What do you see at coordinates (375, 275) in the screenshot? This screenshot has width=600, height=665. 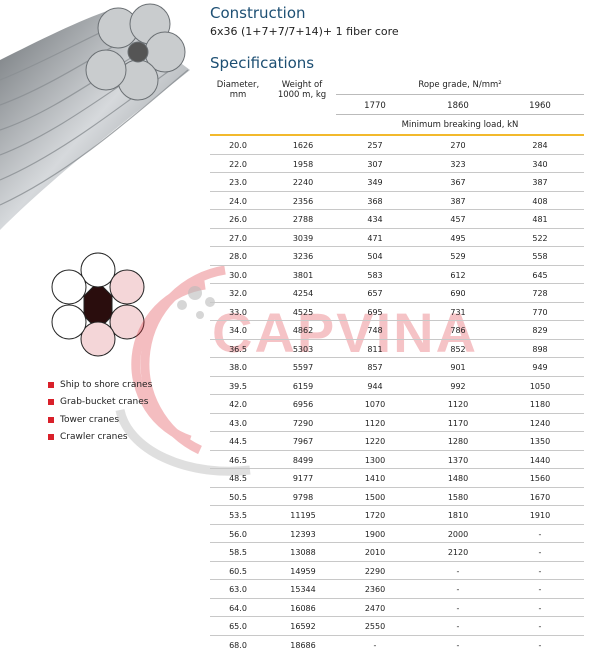 I see `cell-load-1770: 583` at bounding box center [375, 275].